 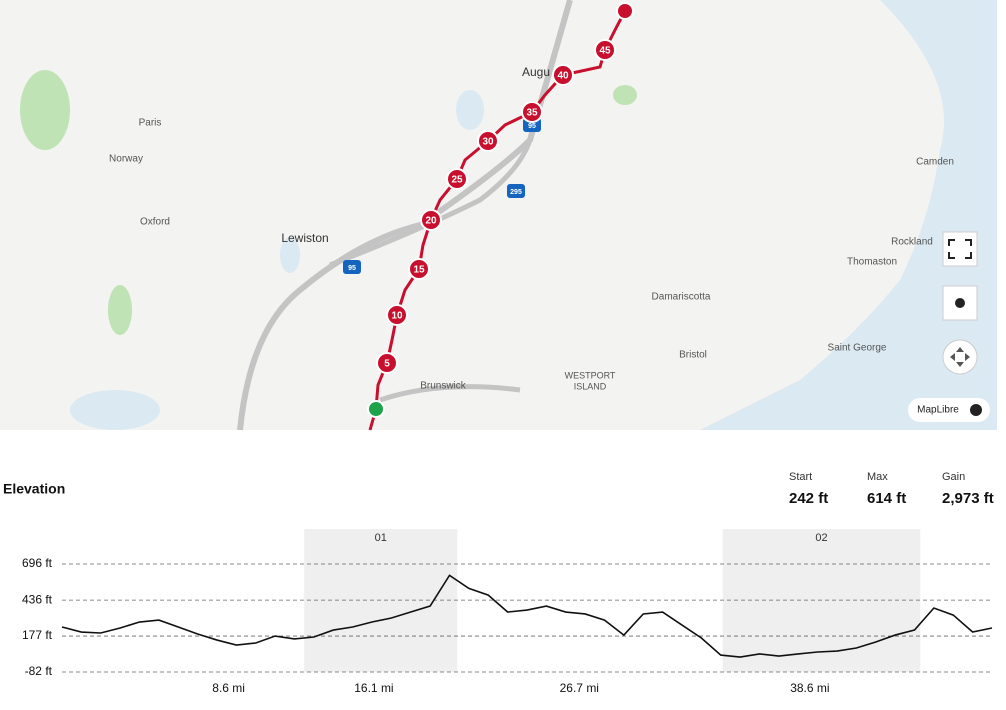 I want to click on segment-label: 02, so click(x=821, y=538).